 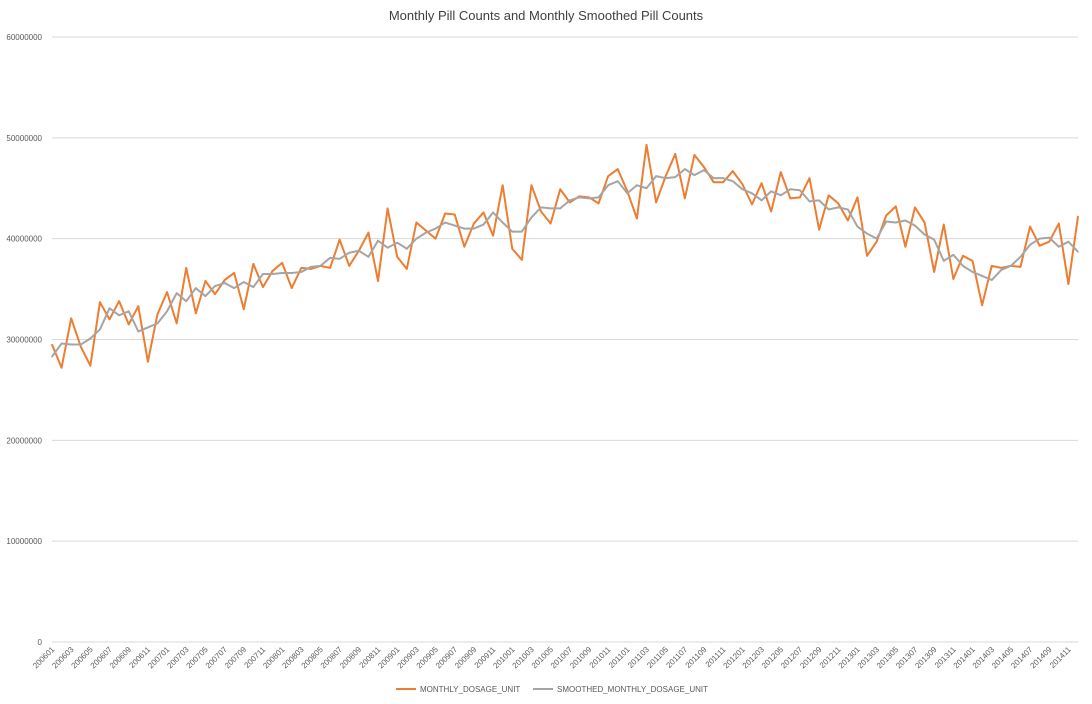 What do you see at coordinates (24, 440) in the screenshot?
I see `y-tick-label-2: 20000000` at bounding box center [24, 440].